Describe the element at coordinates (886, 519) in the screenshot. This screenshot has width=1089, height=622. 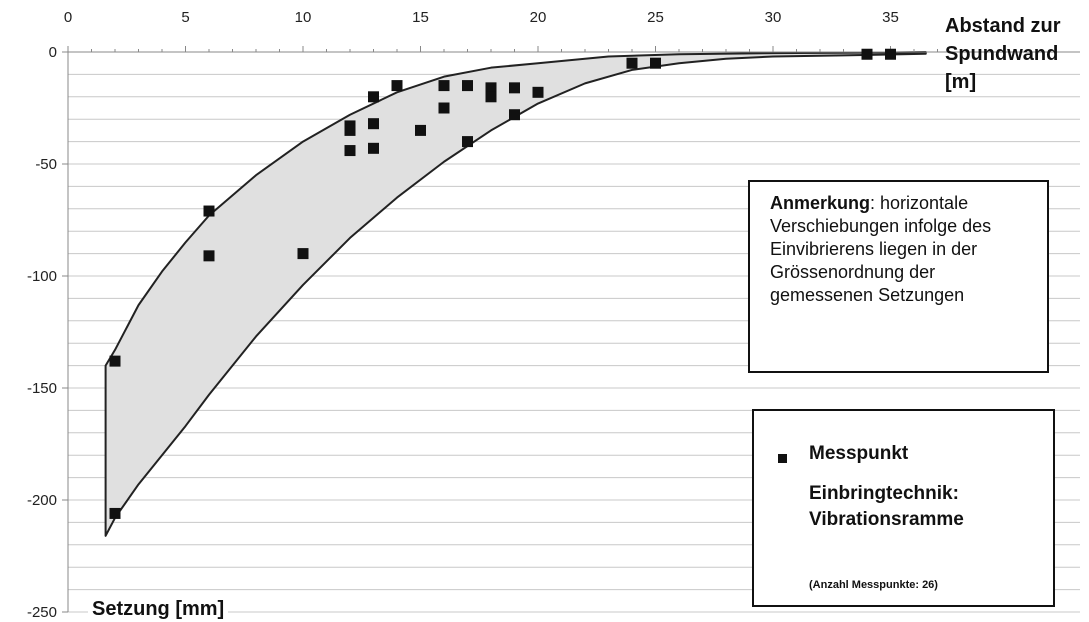
I see `technique-line-2: Vibrationsramme` at that location.